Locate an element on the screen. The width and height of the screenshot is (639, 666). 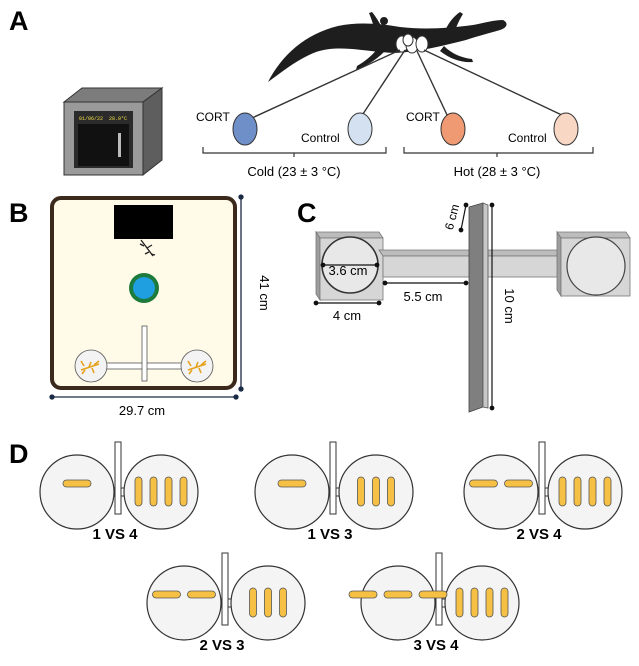
water-dish is located at coordinates (144, 288).